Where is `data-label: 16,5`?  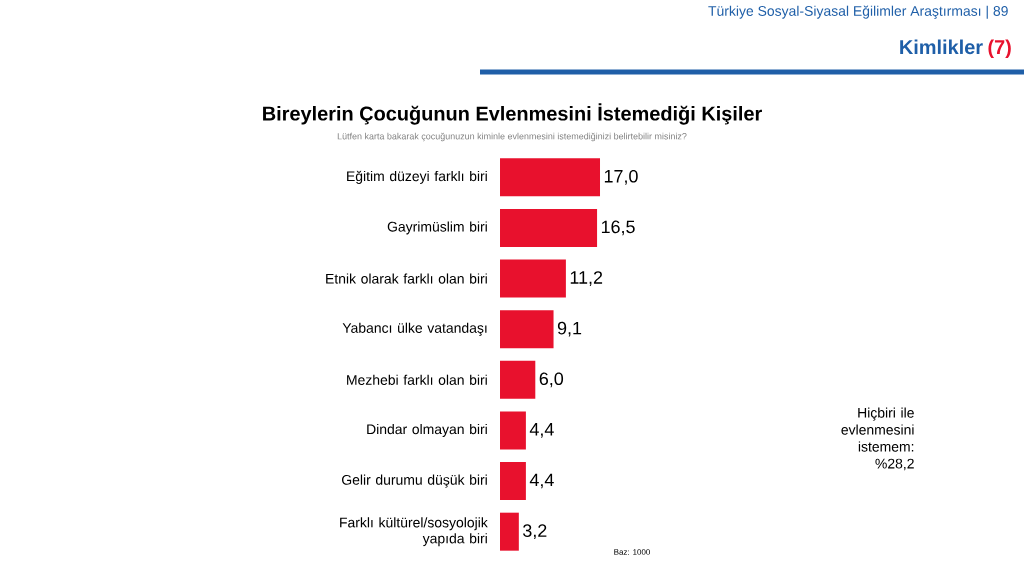 data-label: 16,5 is located at coordinates (618, 228).